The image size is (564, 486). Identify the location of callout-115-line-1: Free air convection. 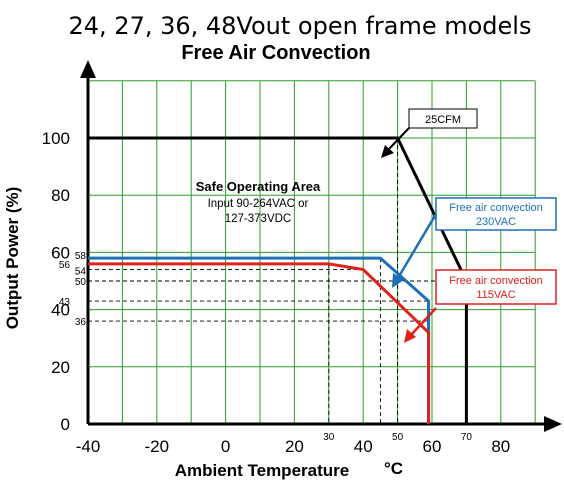
(496, 281).